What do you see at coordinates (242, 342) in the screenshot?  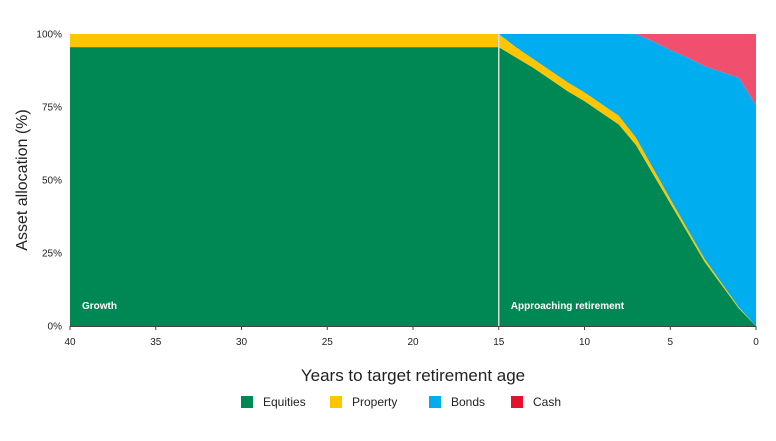 I see `x-tick-label: 30` at bounding box center [242, 342].